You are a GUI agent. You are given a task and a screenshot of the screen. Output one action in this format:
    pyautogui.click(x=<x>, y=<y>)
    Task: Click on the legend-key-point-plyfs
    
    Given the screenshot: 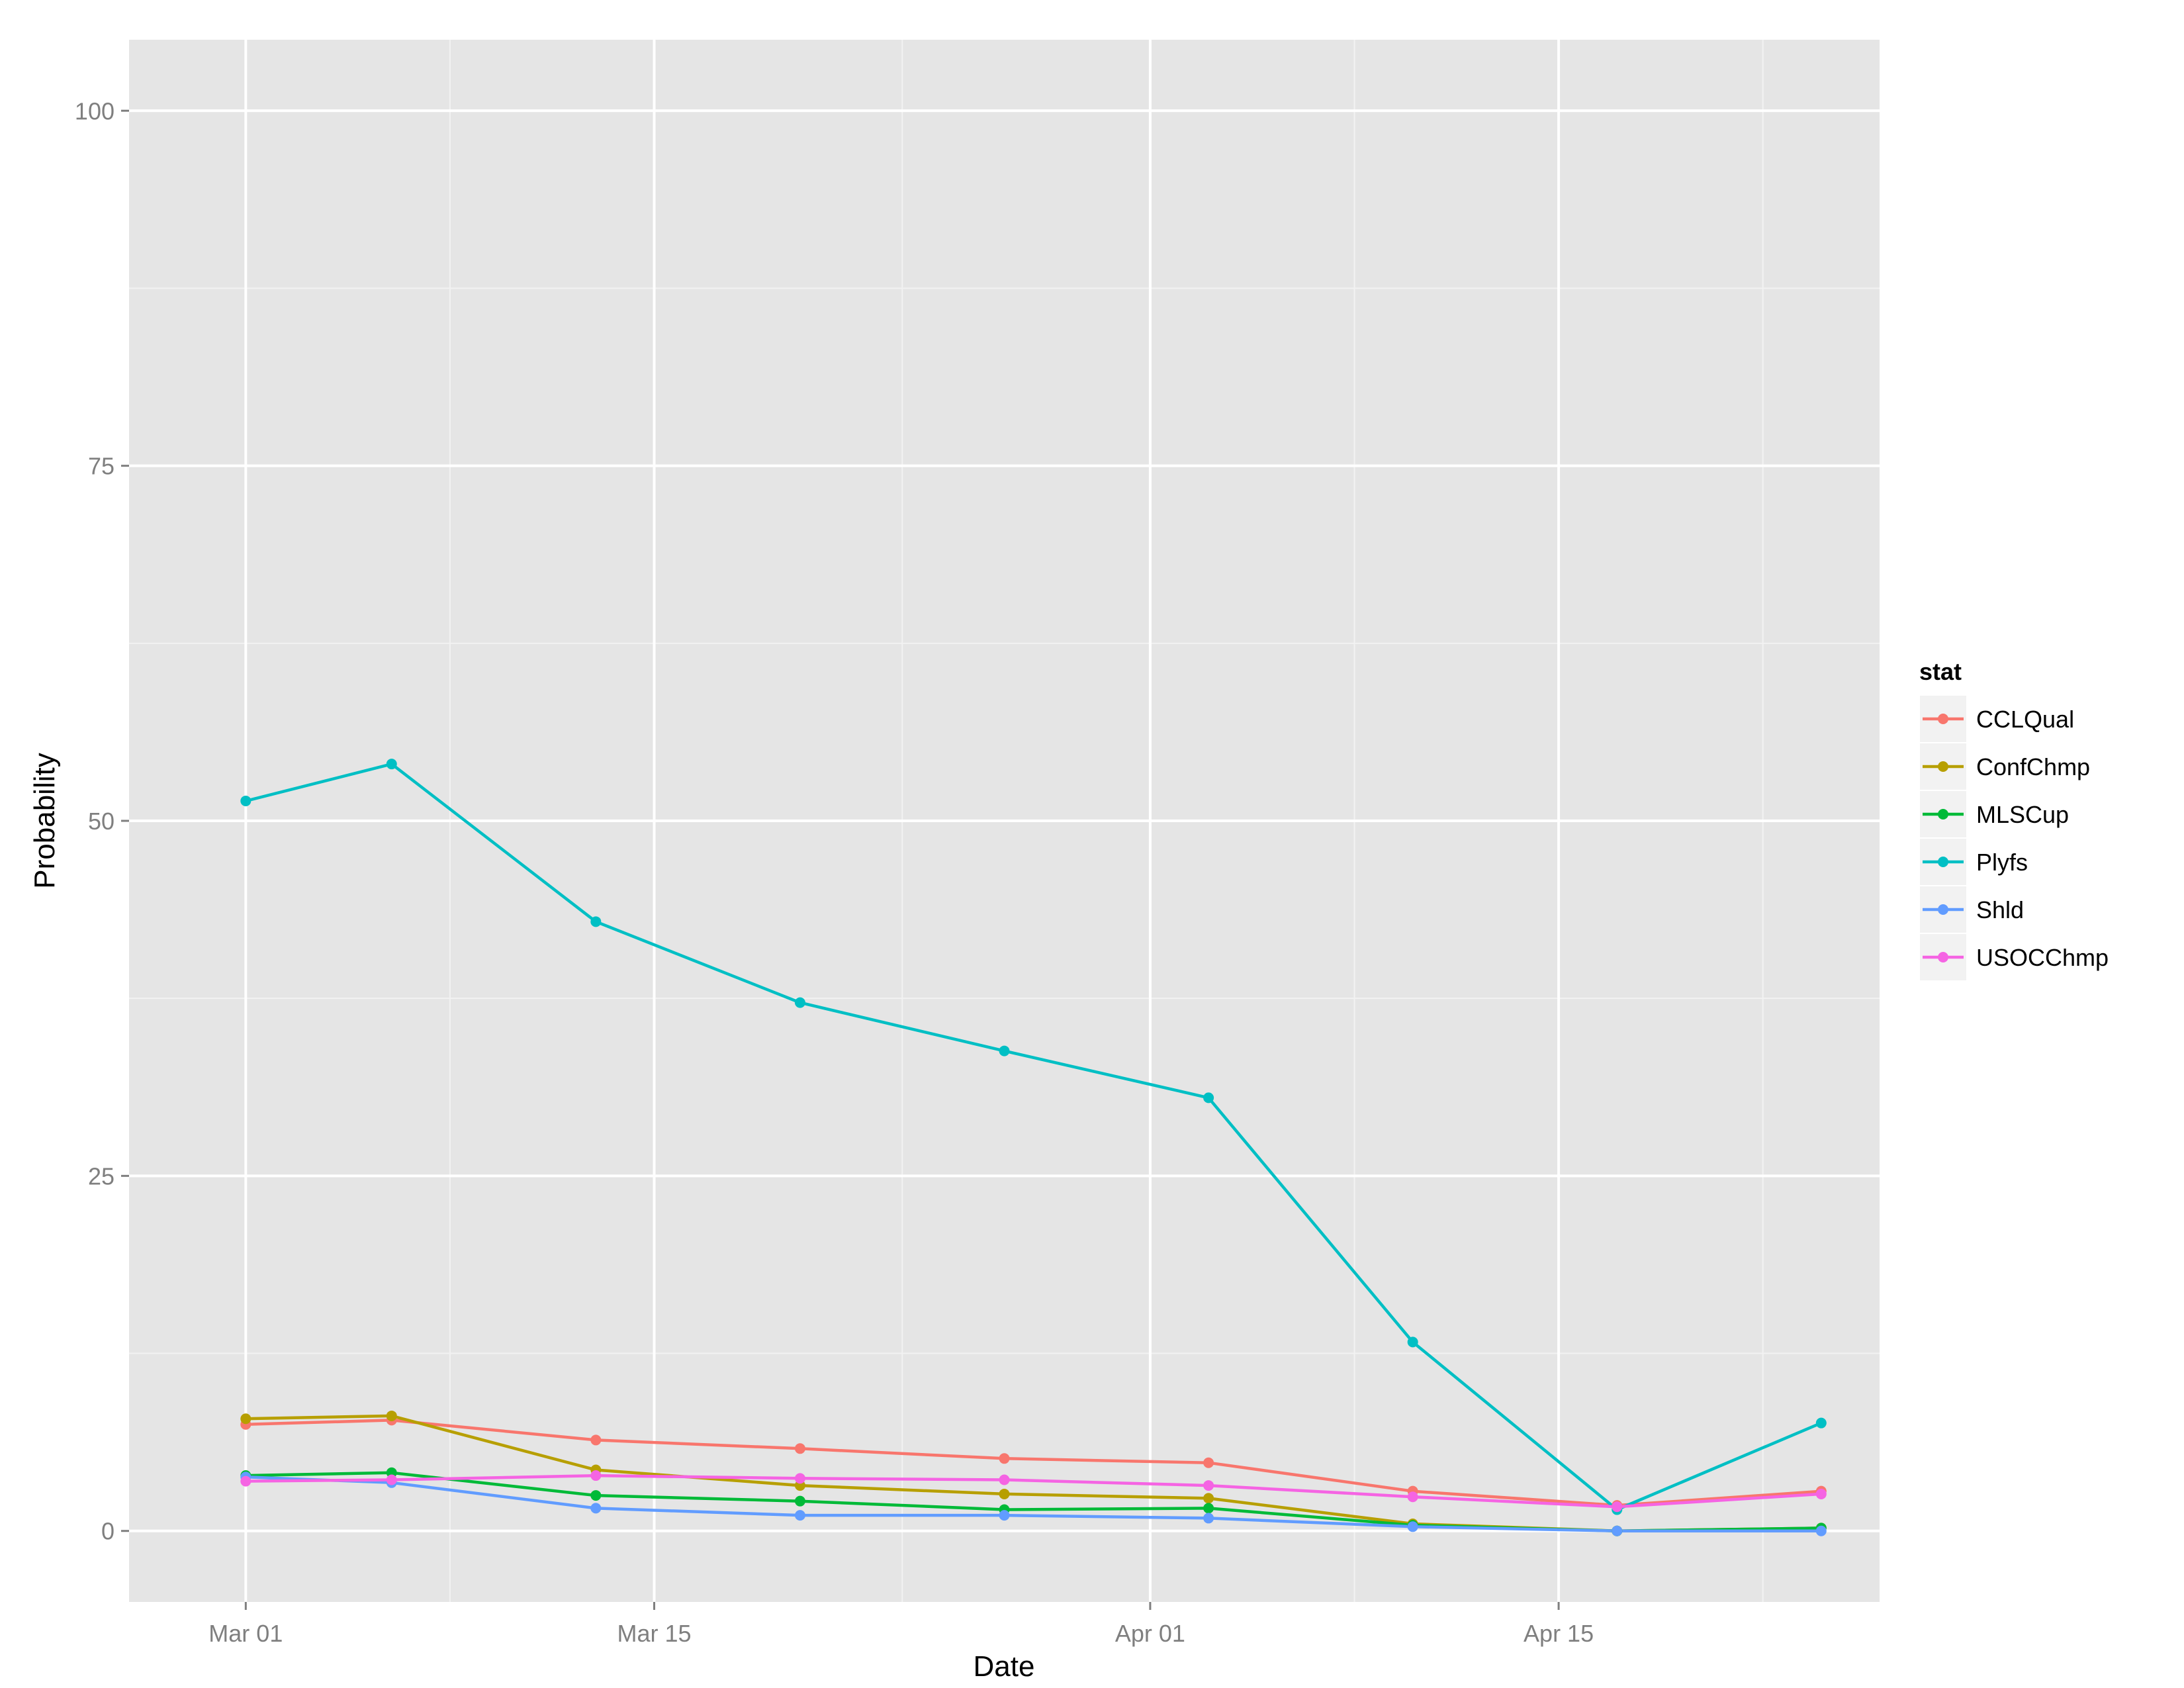 What is the action you would take?
    pyautogui.click(x=1943, y=862)
    